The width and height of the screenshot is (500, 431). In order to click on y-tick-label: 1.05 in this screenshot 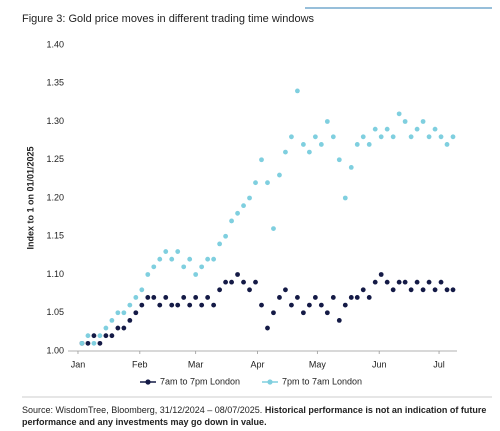, I will do `click(55, 312)`.